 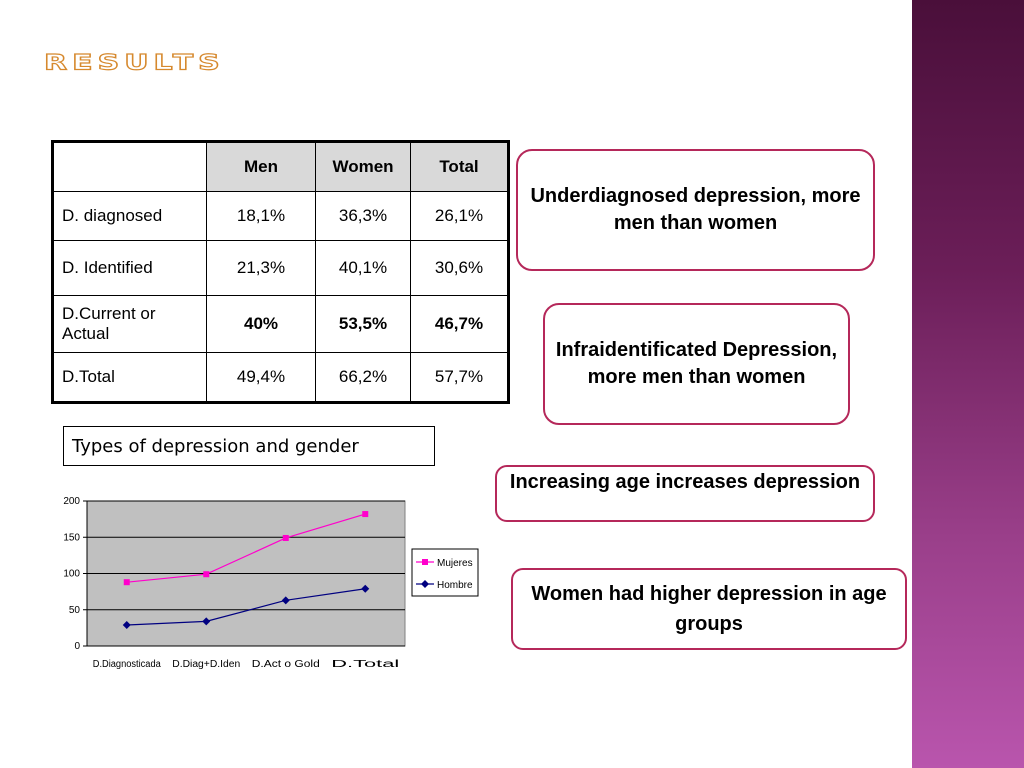 I want to click on y-tick-label: 100, so click(x=71, y=574).